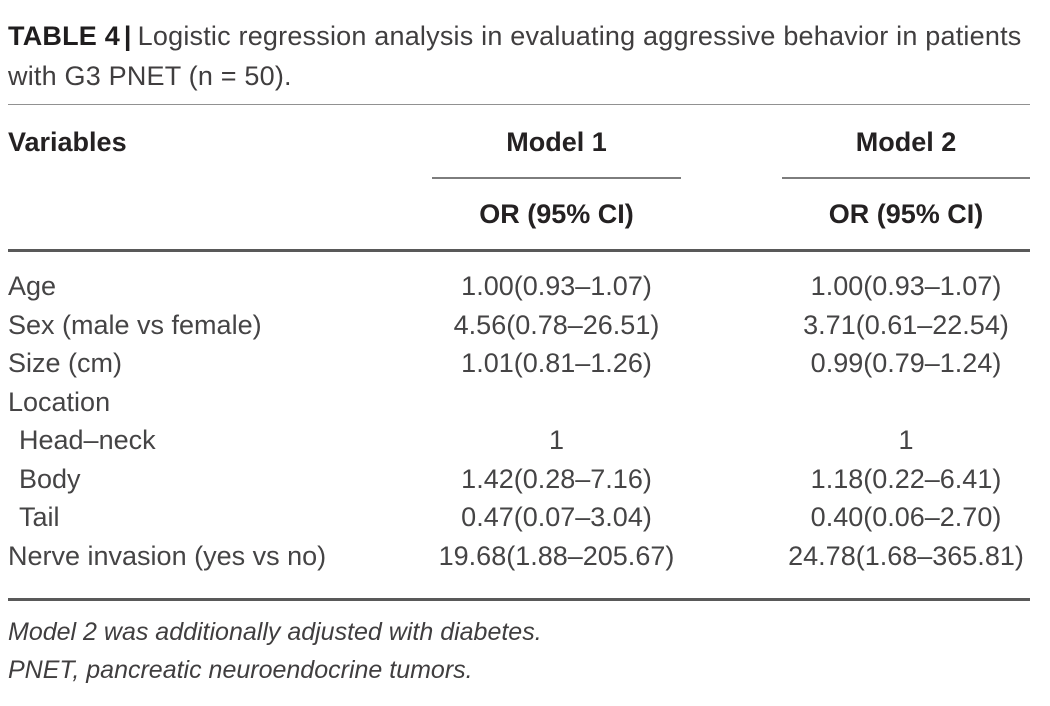  Describe the element at coordinates (519, 104) in the screenshot. I see `table-top-rule` at that location.